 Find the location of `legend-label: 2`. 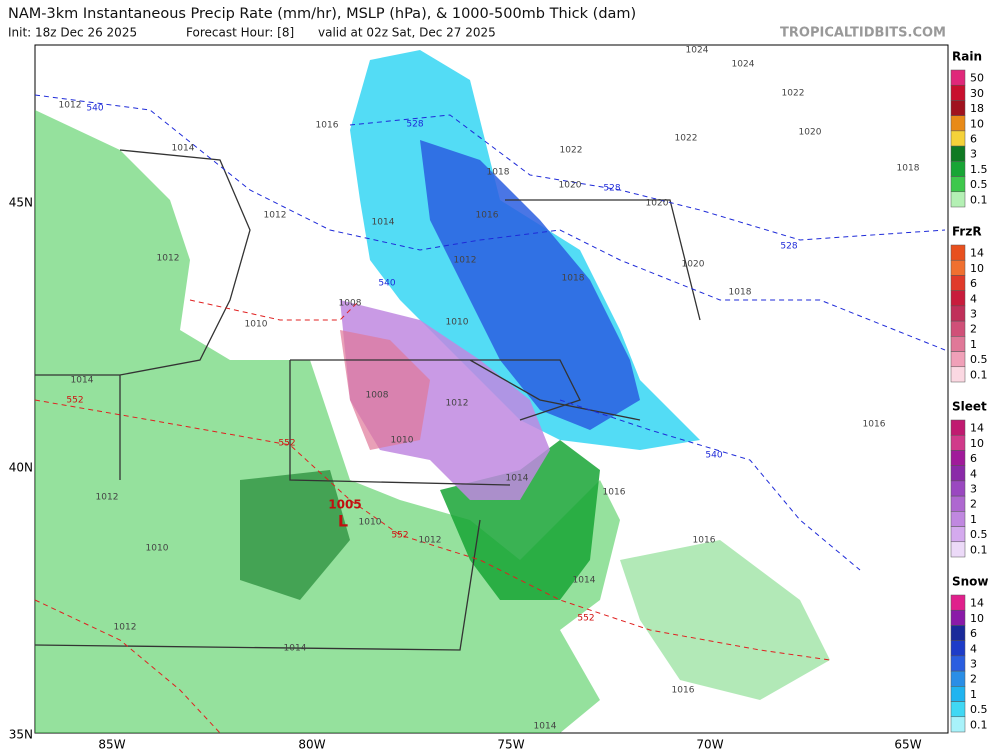

legend-label: 2 is located at coordinates (973, 679).